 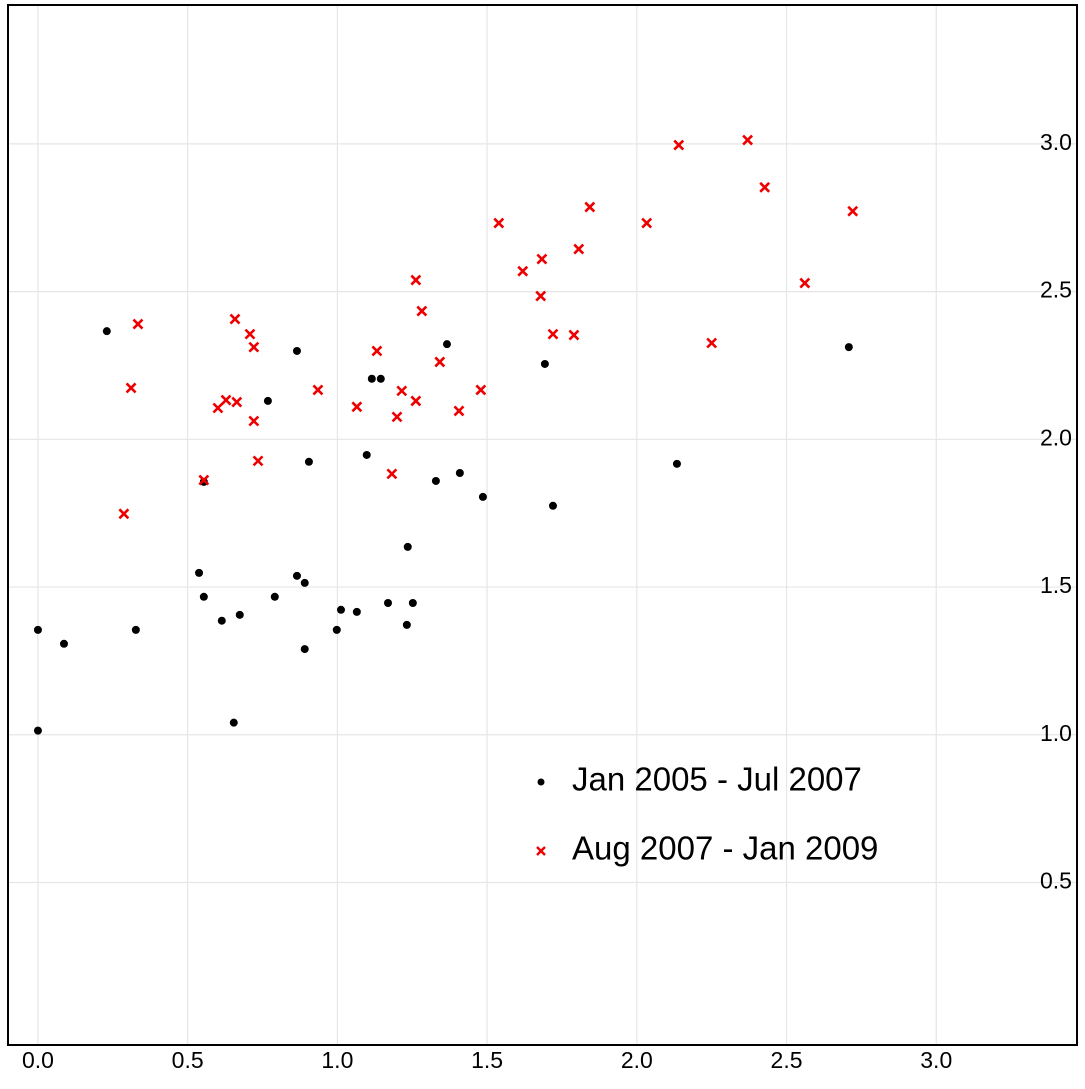 I want to click on y-tick-label: 2.0, so click(x=1056, y=437).